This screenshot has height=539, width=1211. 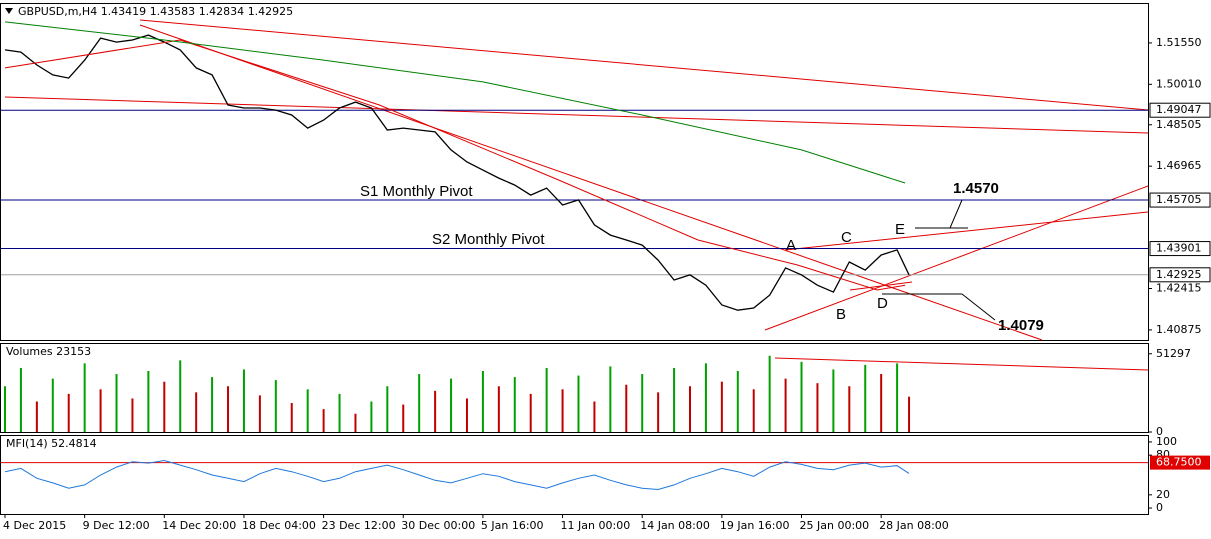 I want to click on y-tick-label: 1.40875, so click(x=1179, y=329).